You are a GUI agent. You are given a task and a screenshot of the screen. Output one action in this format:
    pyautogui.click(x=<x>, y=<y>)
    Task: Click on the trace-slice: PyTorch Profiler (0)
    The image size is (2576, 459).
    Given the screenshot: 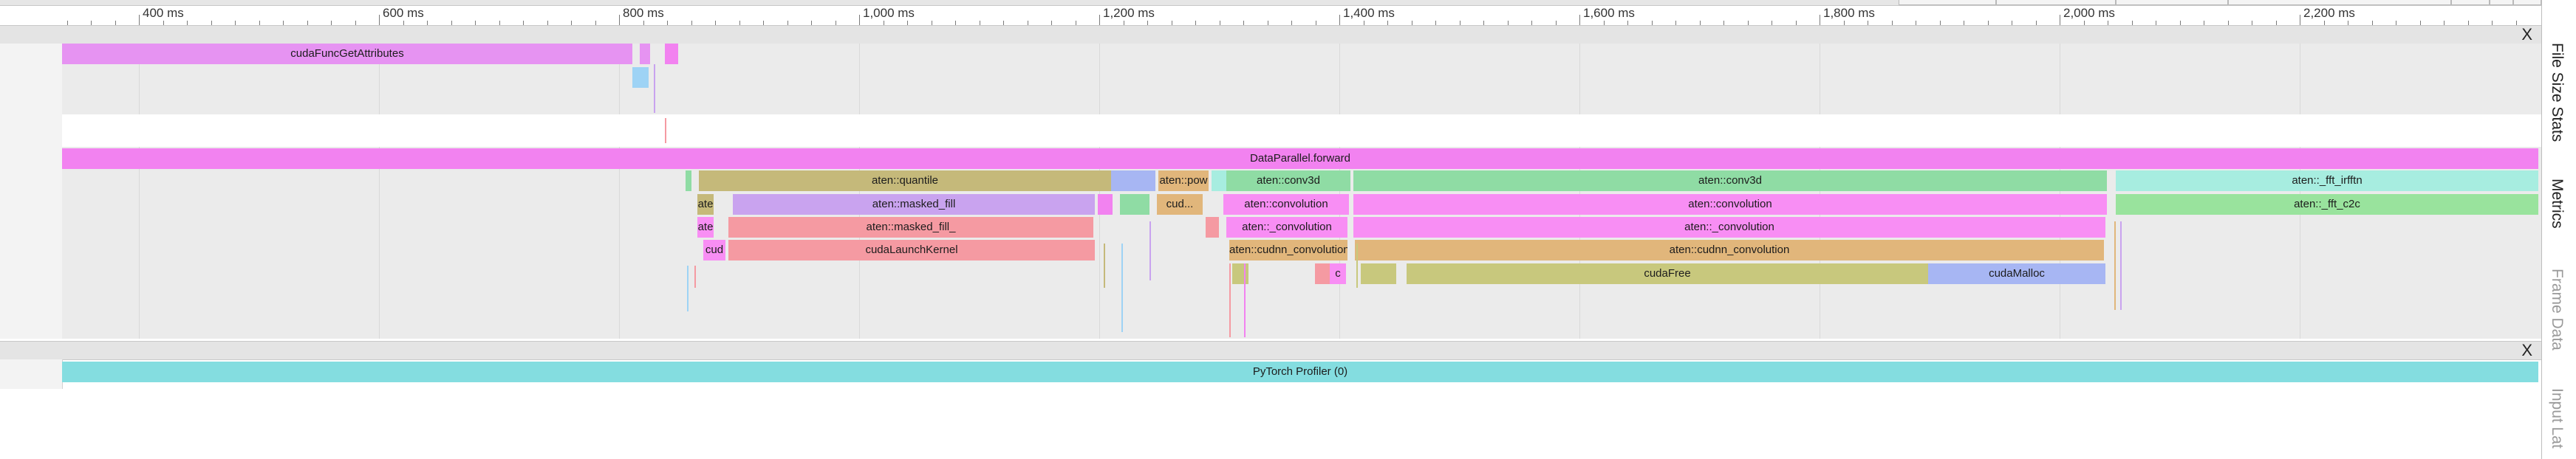 What is the action you would take?
    pyautogui.click(x=1300, y=372)
    